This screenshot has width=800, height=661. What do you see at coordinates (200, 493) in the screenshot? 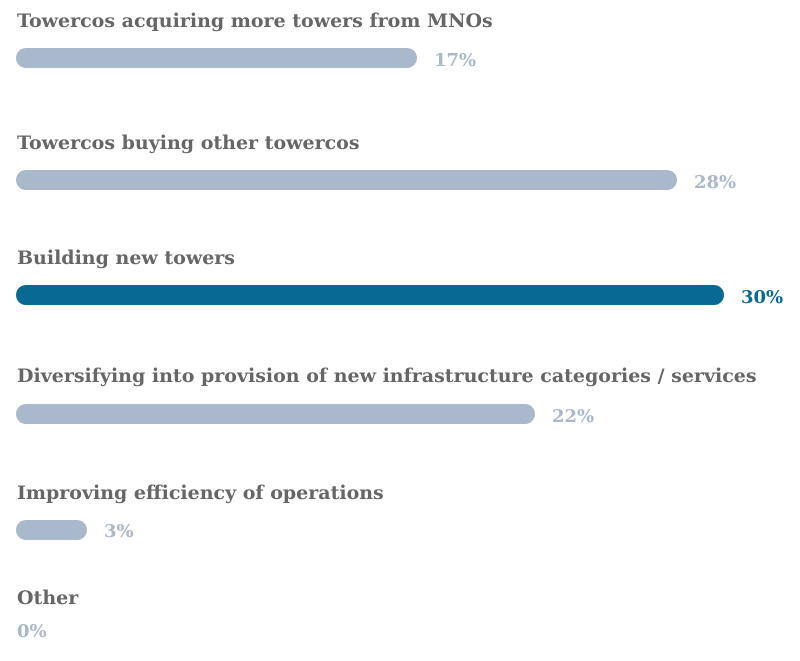
I see `category-label: Improving efficiency of operations` at bounding box center [200, 493].